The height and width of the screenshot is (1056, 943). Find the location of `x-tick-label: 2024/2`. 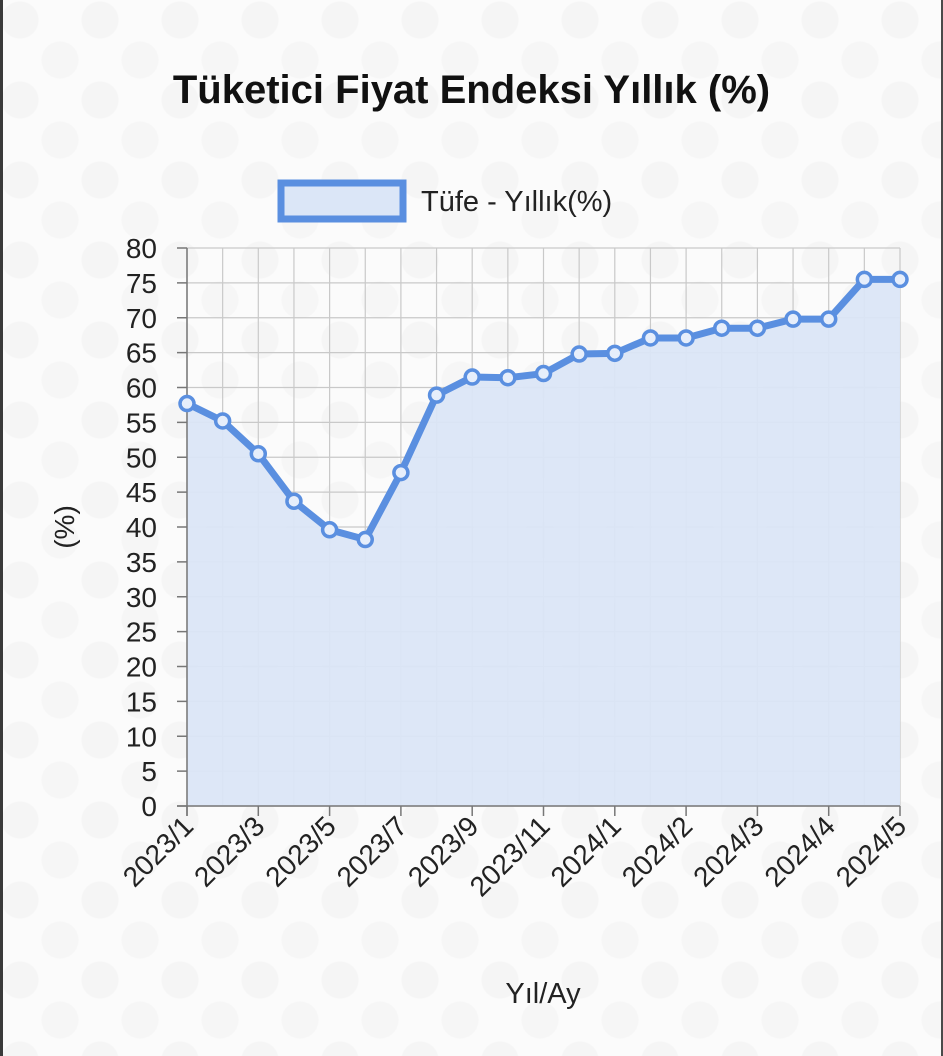

x-tick-label: 2024/2 is located at coordinates (657, 851).